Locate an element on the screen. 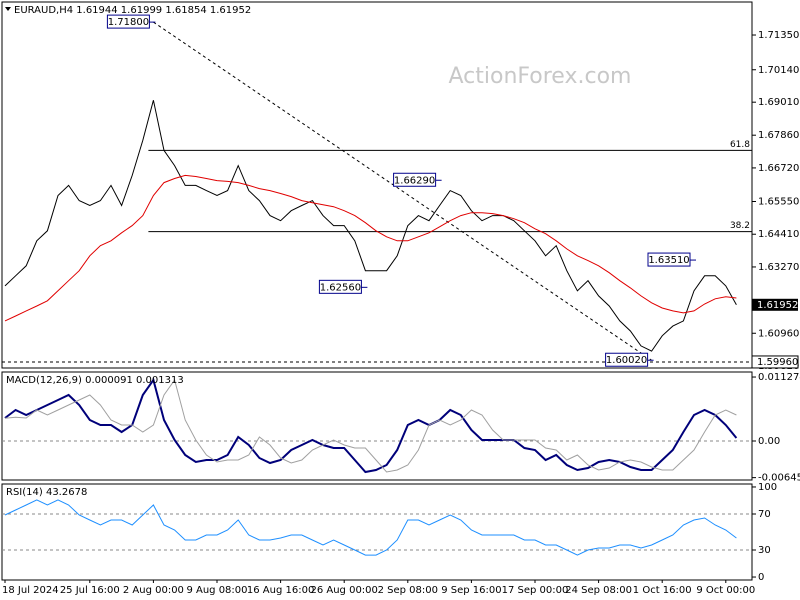  y-tick-label: 70 is located at coordinates (764, 514).